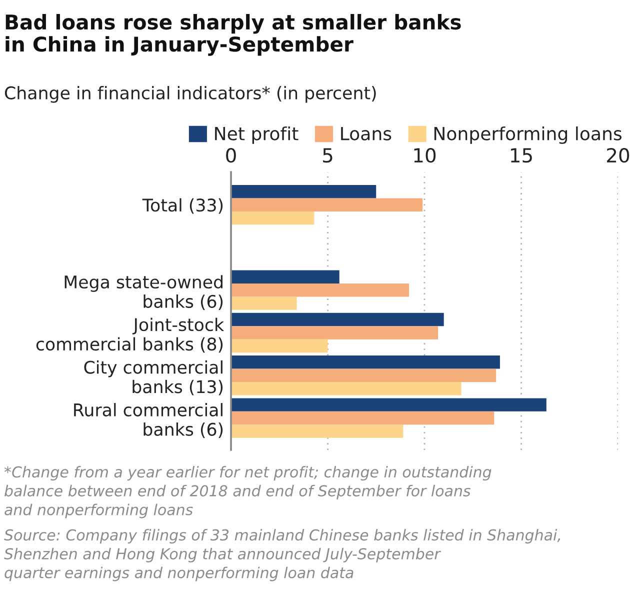 Image resolution: width=630 pixels, height=599 pixels. Describe the element at coordinates (190, 94) in the screenshot. I see `chart-subtitle: Change in financial indicators* (in percent)` at that location.